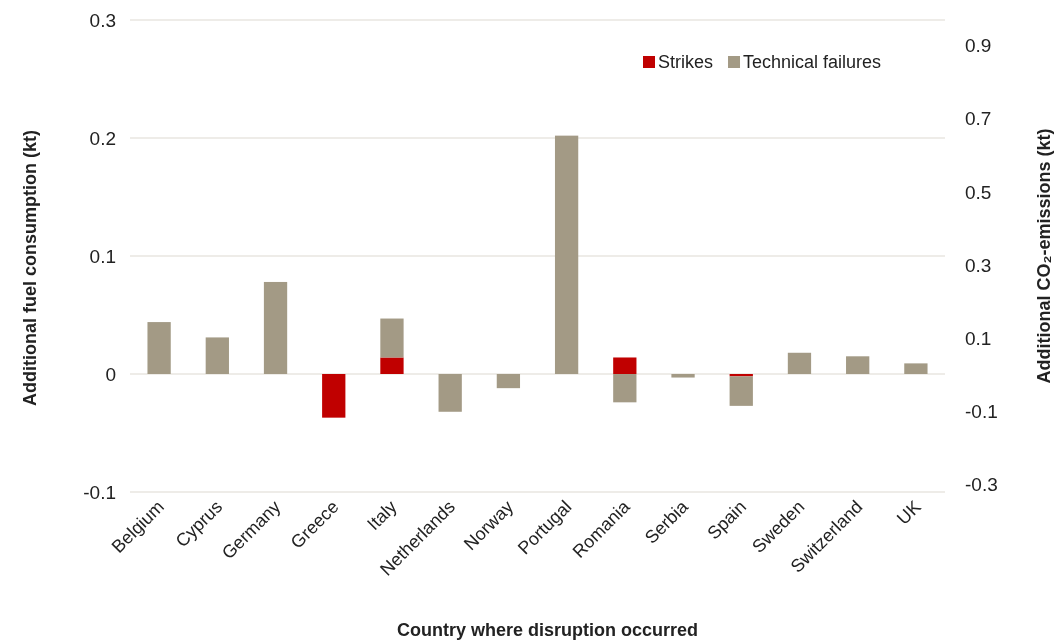  I want to click on y-tick-label: 0, so click(110, 374).